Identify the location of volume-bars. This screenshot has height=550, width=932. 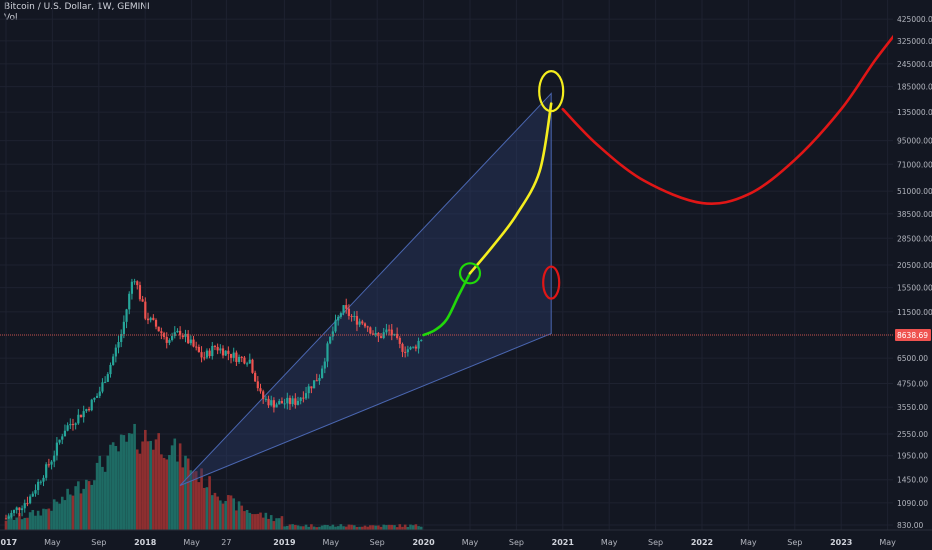
(213, 476).